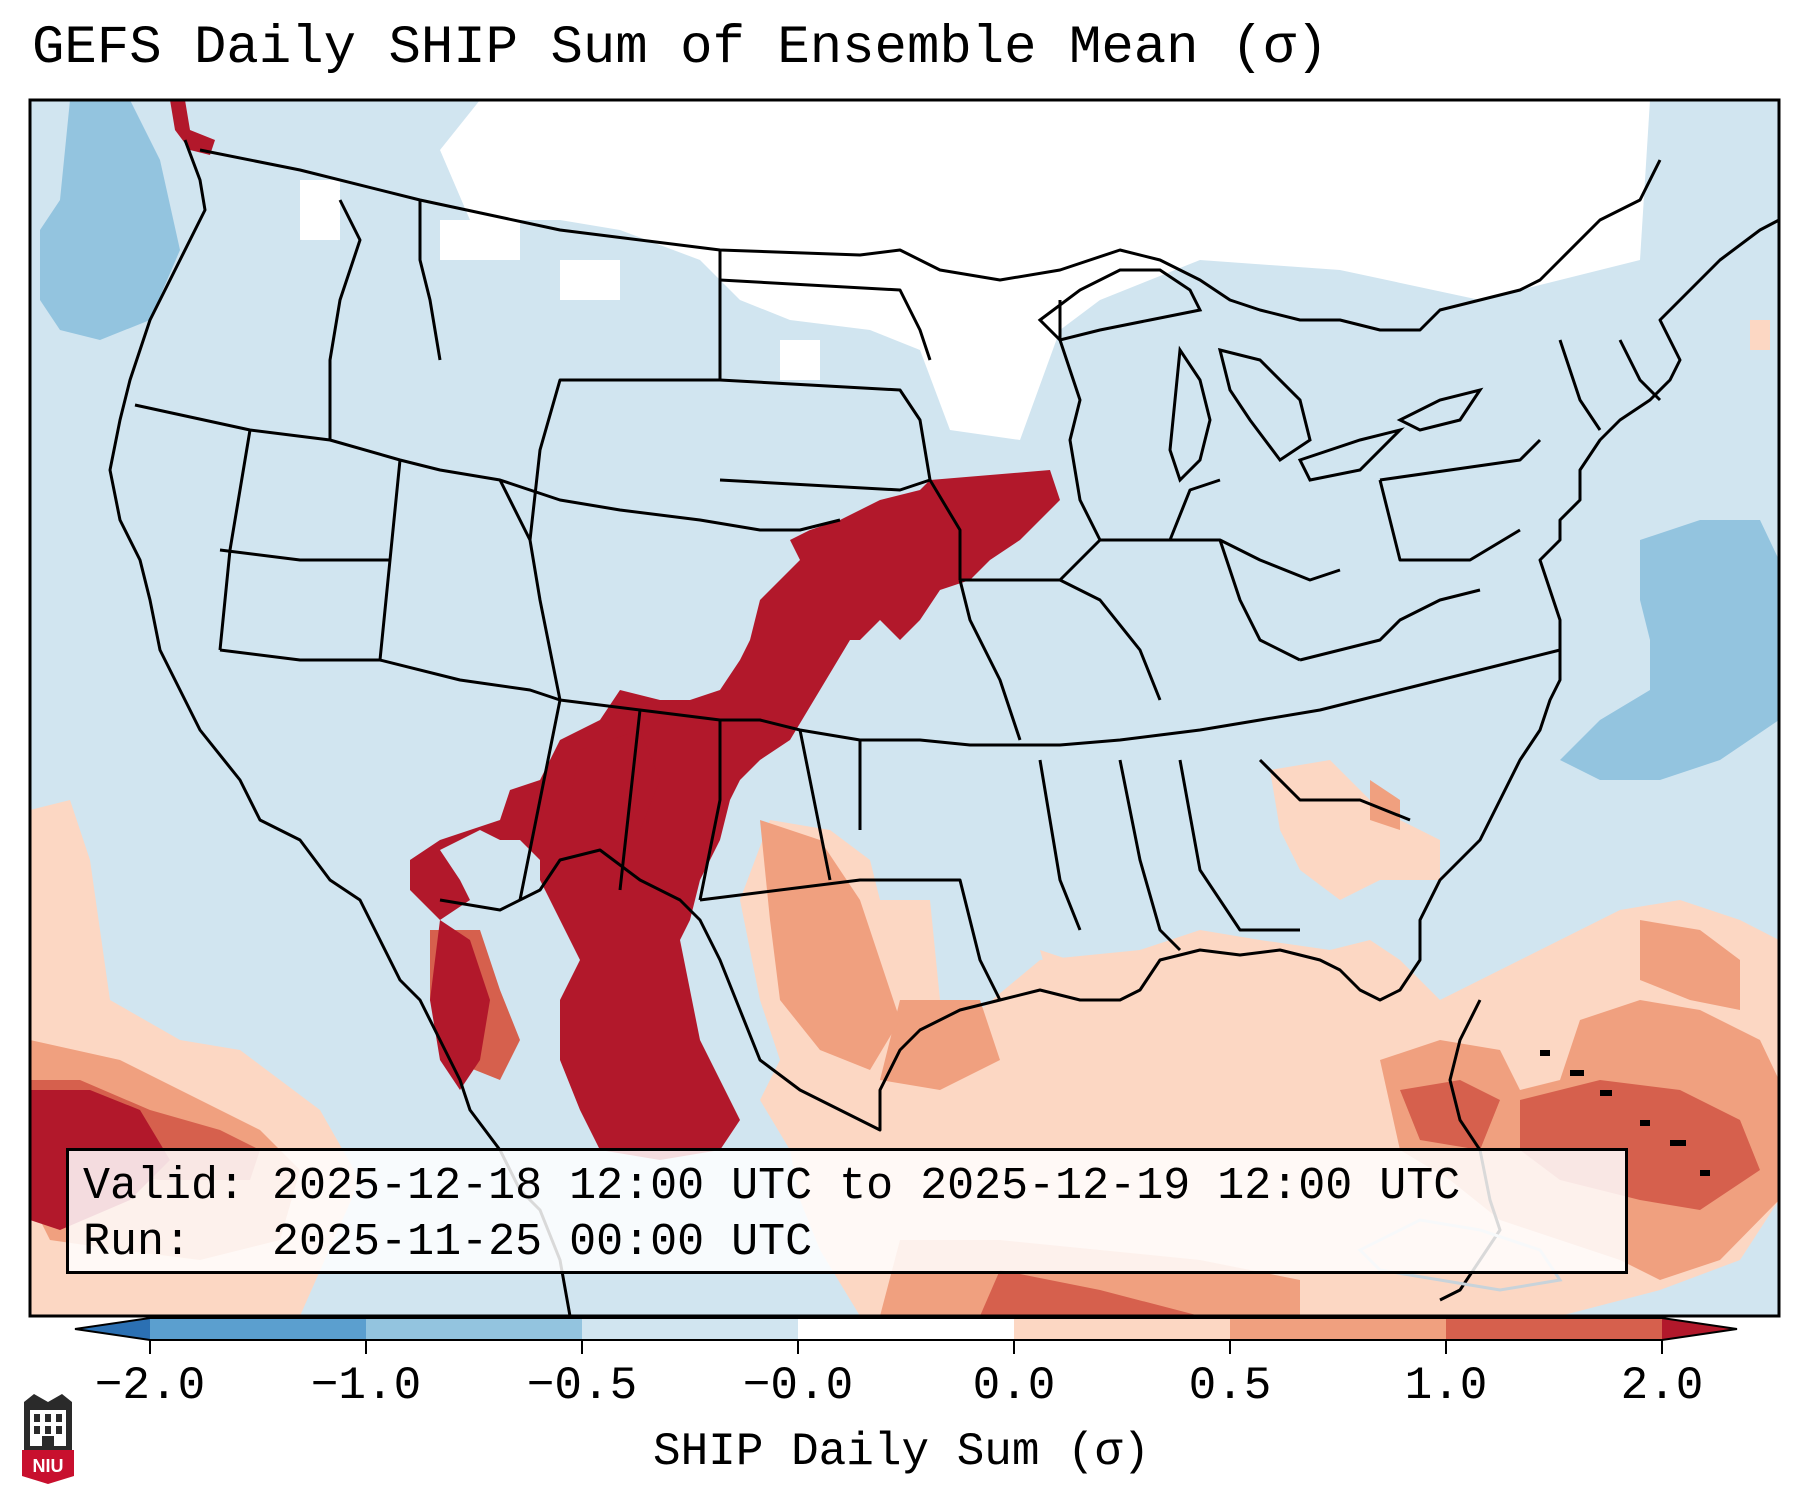 This screenshot has width=1803, height=1506. What do you see at coordinates (1699, 1329) in the screenshot?
I see `colorbar-extend-high` at bounding box center [1699, 1329].